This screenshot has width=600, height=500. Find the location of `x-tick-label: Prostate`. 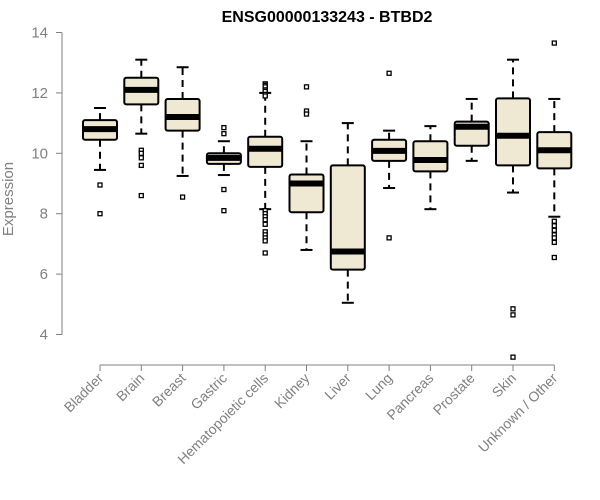

x-tick-label: Prostate is located at coordinates (454, 394).